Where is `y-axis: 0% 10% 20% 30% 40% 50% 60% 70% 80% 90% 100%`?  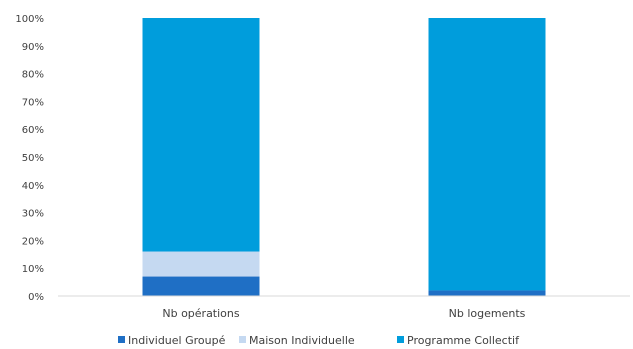
y-axis: 0% 10% 20% 30% 40% 50% 60% 70% 80% 90% 100% is located at coordinates (29, 158).